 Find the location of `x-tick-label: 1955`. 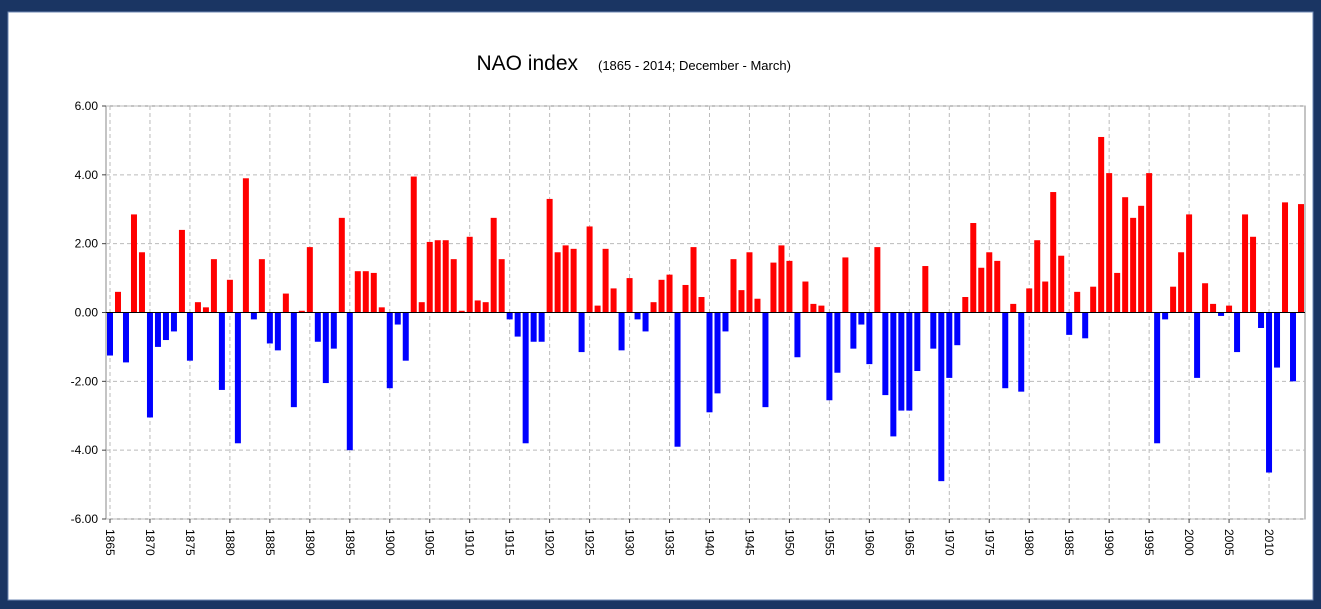

x-tick-label: 1955 is located at coordinates (829, 542).